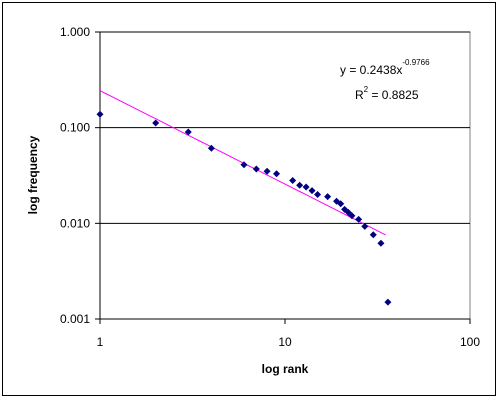 This screenshot has width=500, height=400. I want to click on trendline-r-squared: R2 = 0.8825, so click(387, 93).